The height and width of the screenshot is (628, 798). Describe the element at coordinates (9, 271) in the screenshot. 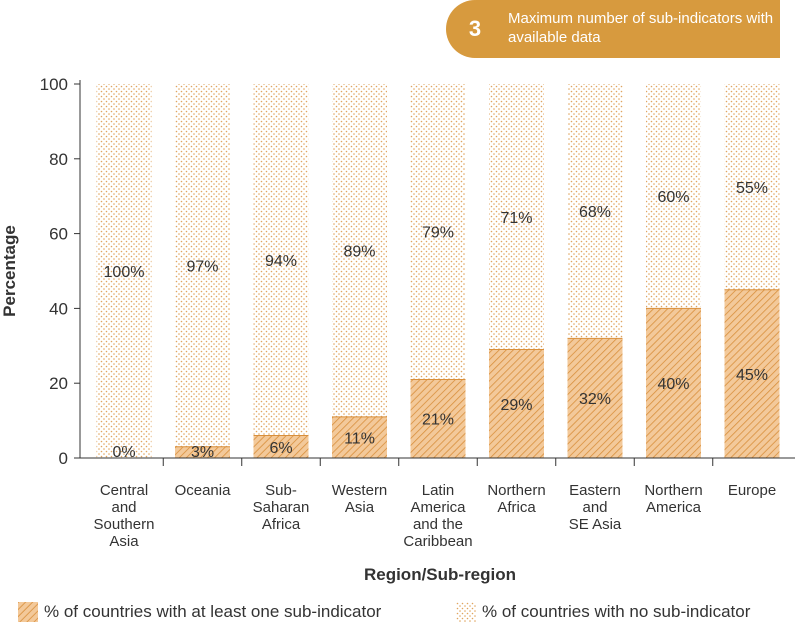

I see `y-axis-title: Percentage` at that location.